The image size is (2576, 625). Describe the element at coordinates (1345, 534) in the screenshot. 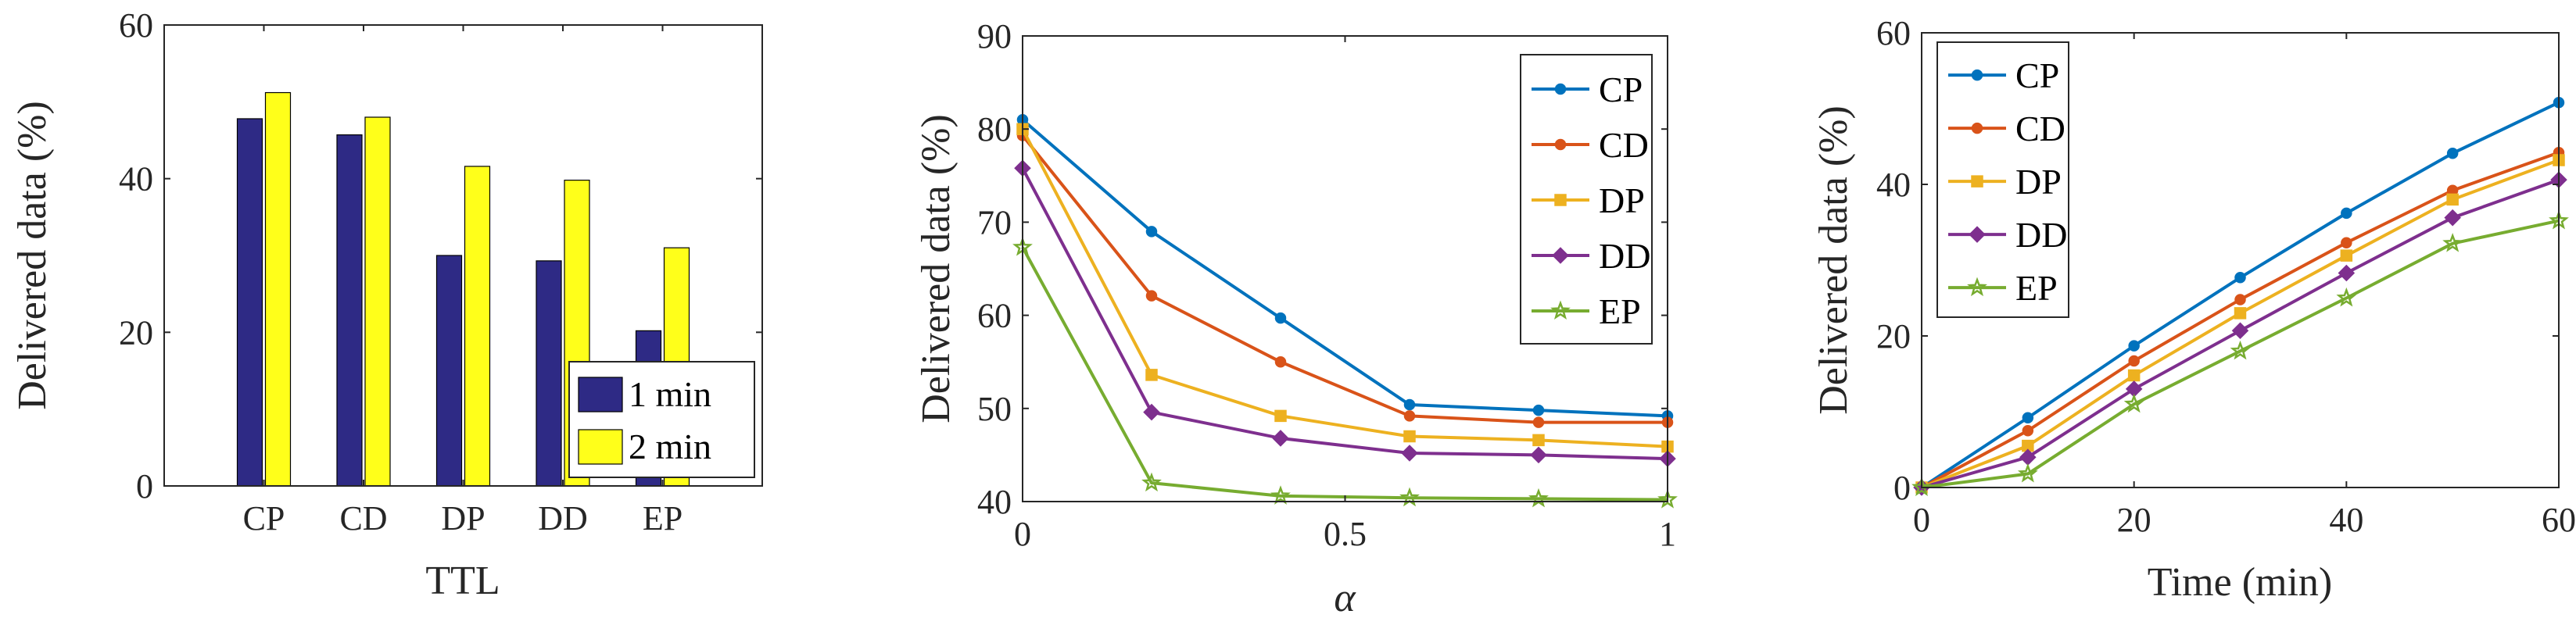

I see `x-tick-label-1: 0.5` at that location.